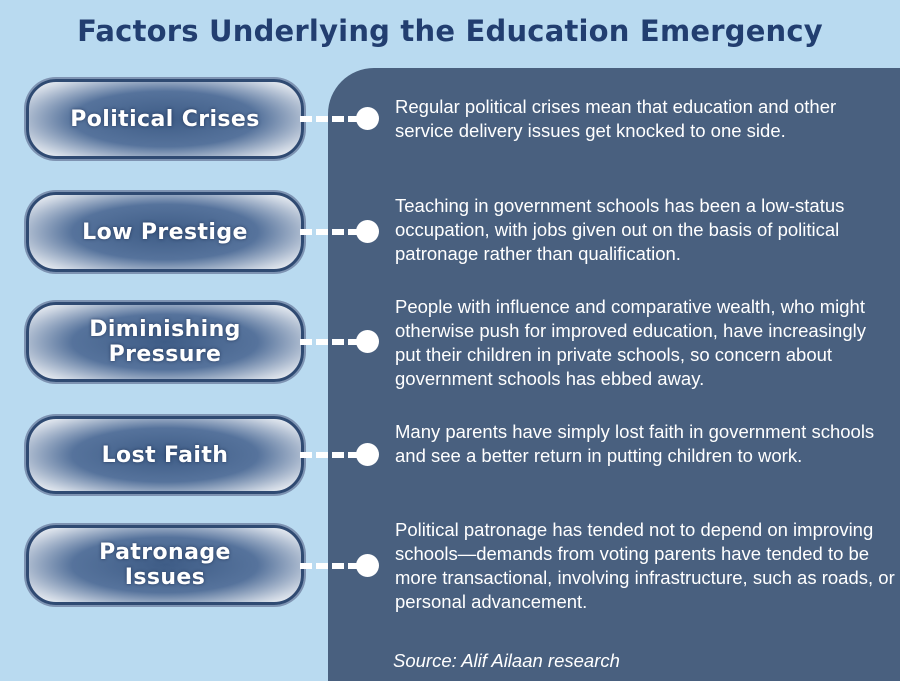 This screenshot has height=681, width=900. I want to click on connector-political-crises, so click(340, 119).